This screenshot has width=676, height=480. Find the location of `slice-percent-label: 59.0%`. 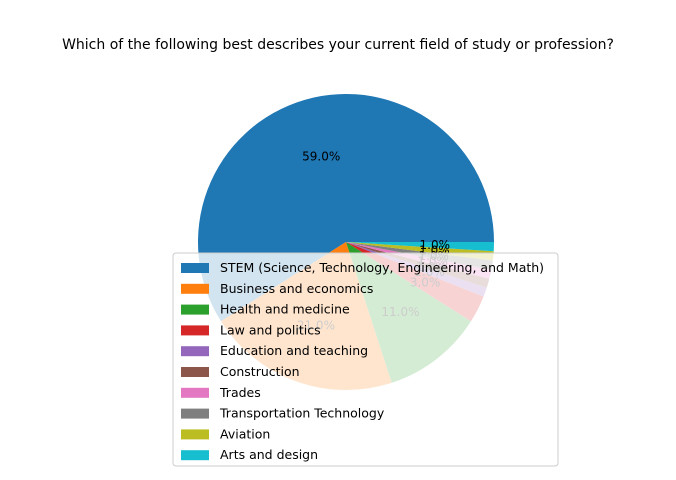

slice-percent-label: 59.0% is located at coordinates (321, 157).